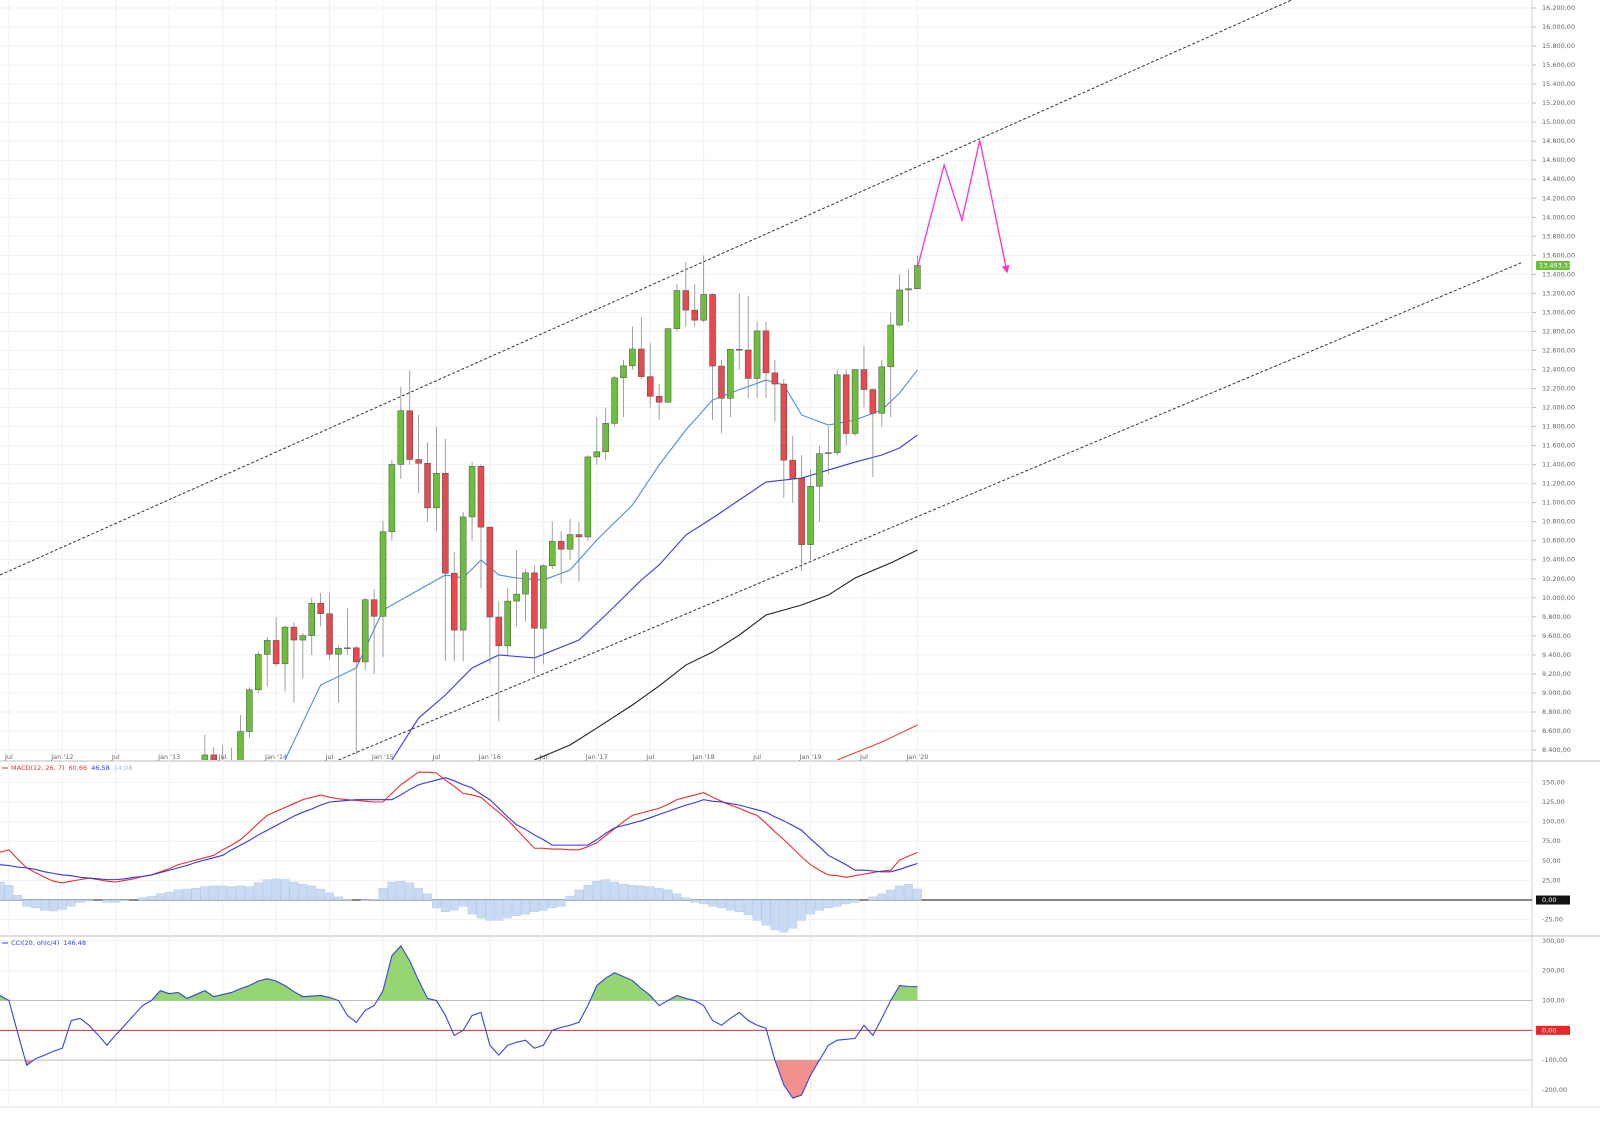 The image size is (1600, 1131). What do you see at coordinates (78, 768) in the screenshot?
I see `legend-value: 60,66` at bounding box center [78, 768].